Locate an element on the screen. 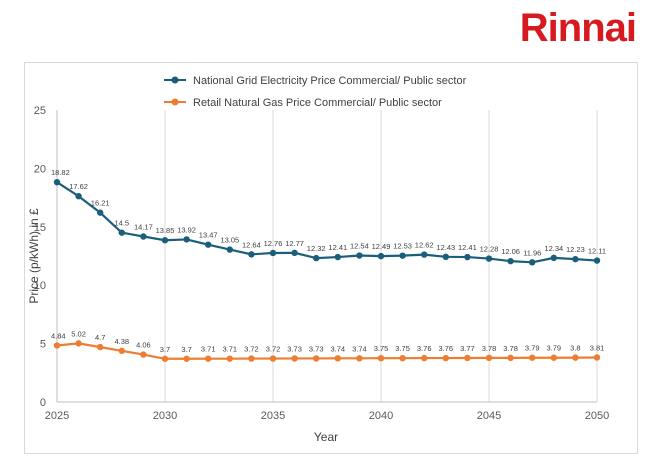 The width and height of the screenshot is (646, 461). y-tick-label: 5 is located at coordinates (43, 345).